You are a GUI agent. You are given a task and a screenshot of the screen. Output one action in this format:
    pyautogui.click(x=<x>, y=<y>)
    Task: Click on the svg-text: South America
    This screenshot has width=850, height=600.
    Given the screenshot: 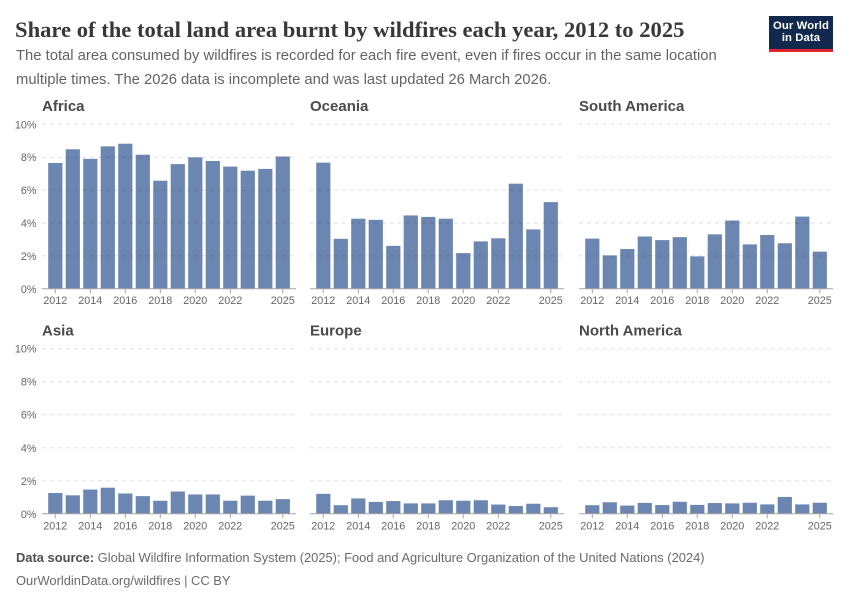 What is the action you would take?
    pyautogui.click(x=632, y=106)
    